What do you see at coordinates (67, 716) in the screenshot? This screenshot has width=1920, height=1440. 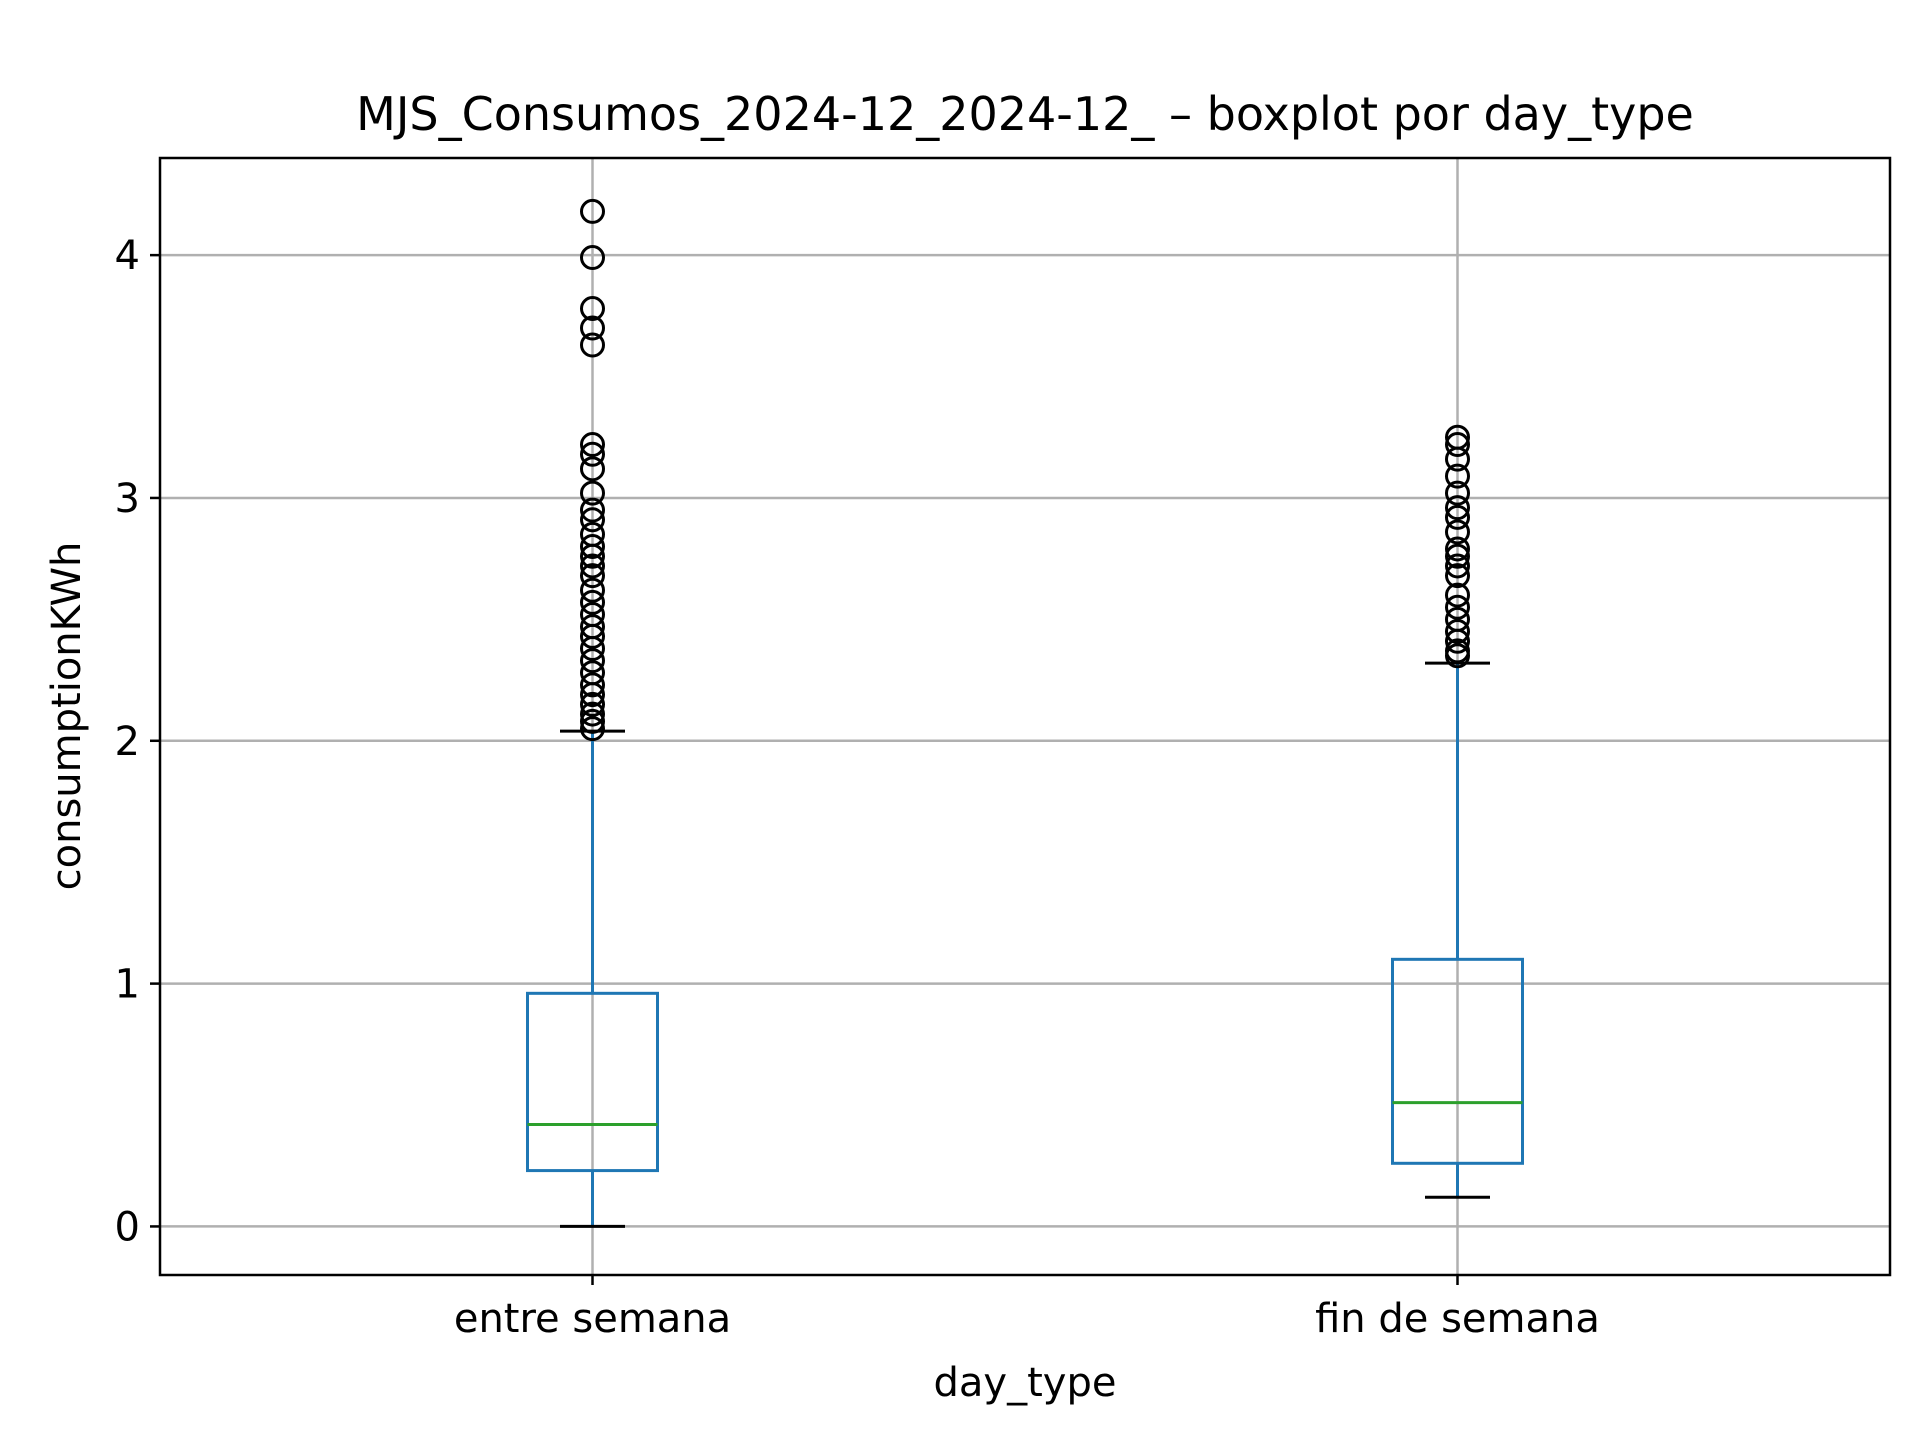 I see `y-axis-label: consumptionKWh` at bounding box center [67, 716].